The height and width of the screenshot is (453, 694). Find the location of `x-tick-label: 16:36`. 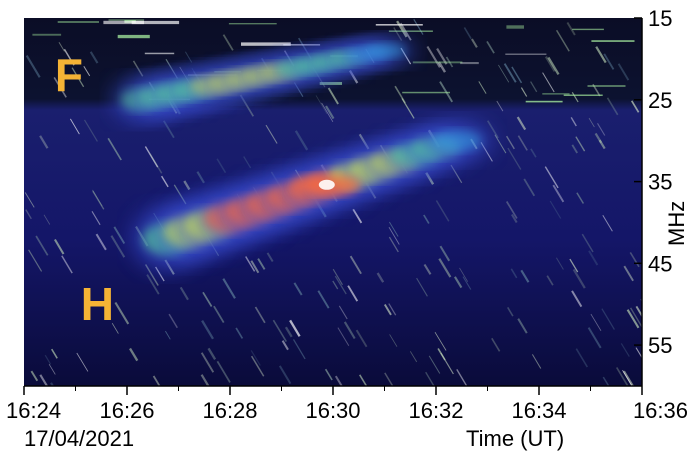

x-tick-label: 16:36 is located at coordinates (660, 410).